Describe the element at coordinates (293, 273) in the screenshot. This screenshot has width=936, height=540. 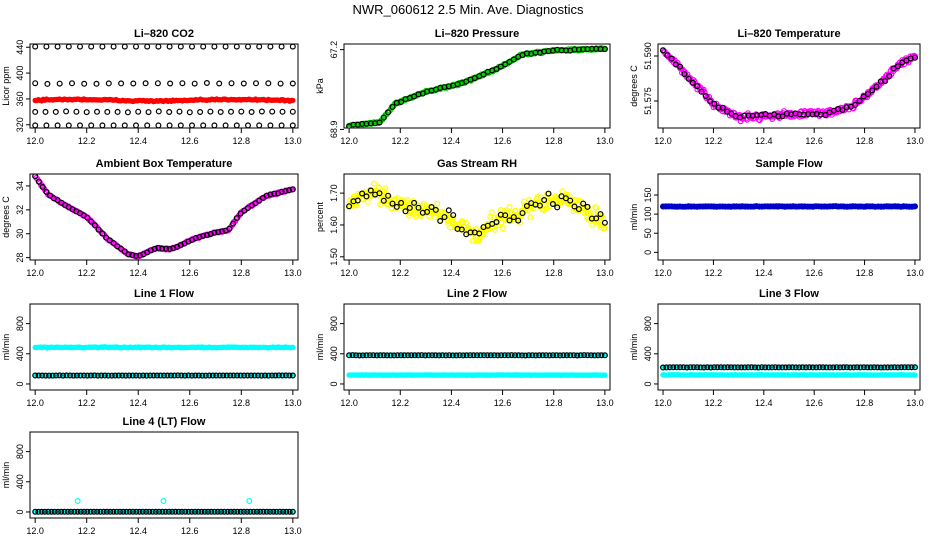
I see `x-tick-label: 13.0` at that location.